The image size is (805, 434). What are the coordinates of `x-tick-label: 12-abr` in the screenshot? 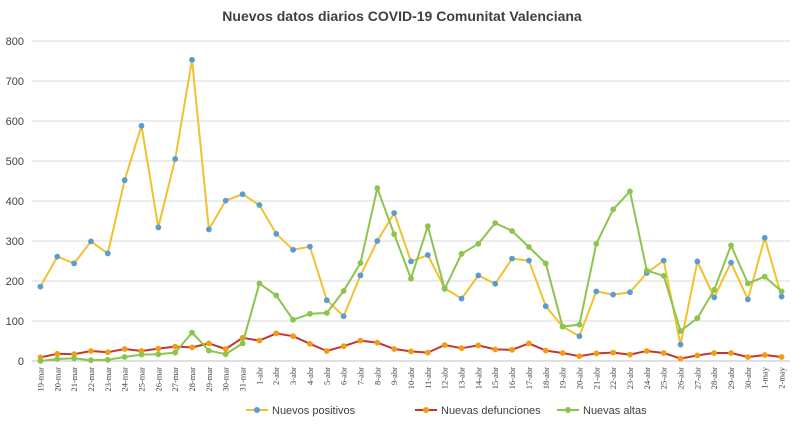 It's located at (445, 378).